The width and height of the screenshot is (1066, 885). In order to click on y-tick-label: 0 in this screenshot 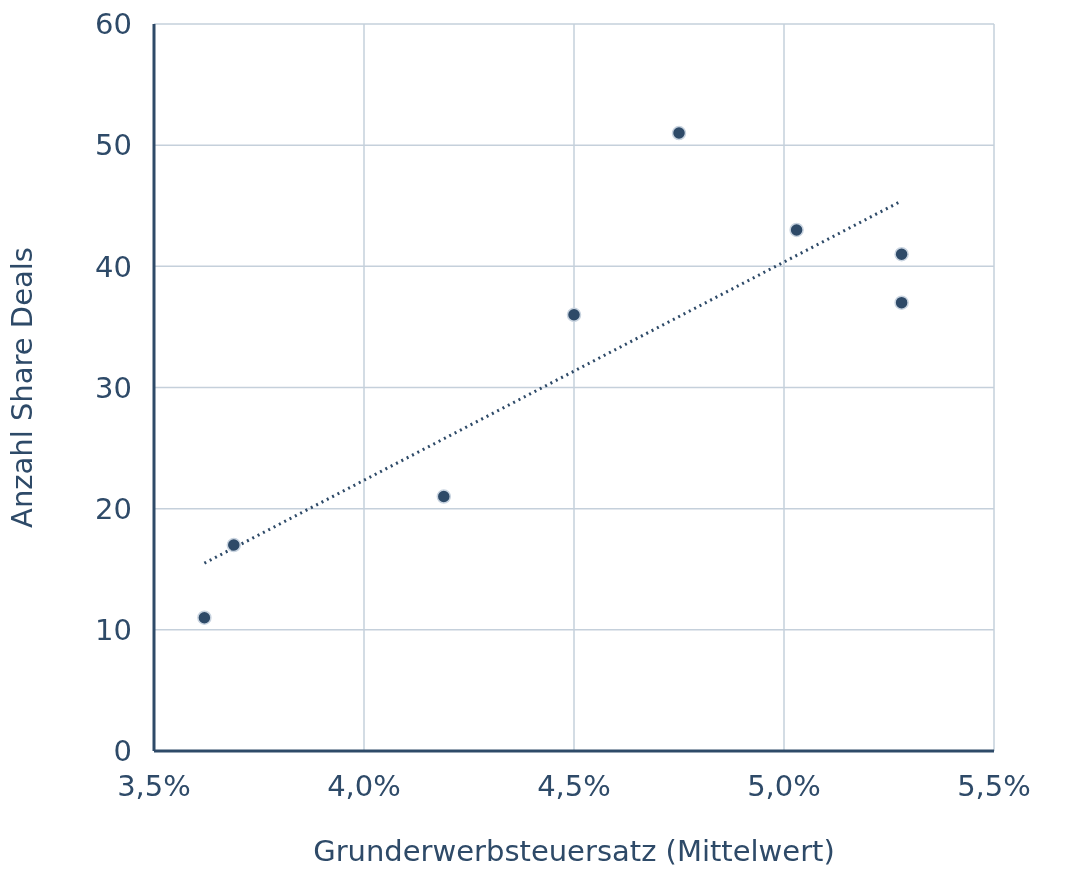, I will do `click(122, 751)`.